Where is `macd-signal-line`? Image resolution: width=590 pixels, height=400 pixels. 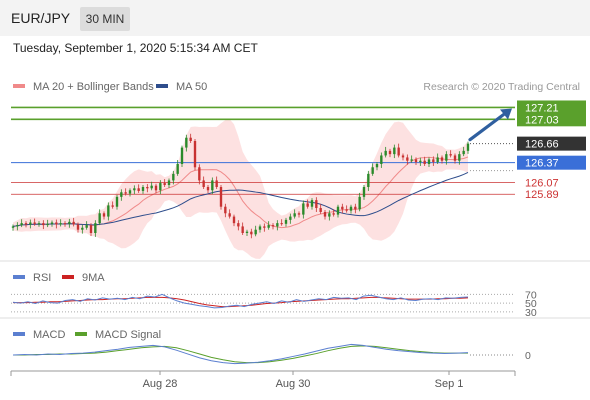
macd-signal-line is located at coordinates (240, 354).